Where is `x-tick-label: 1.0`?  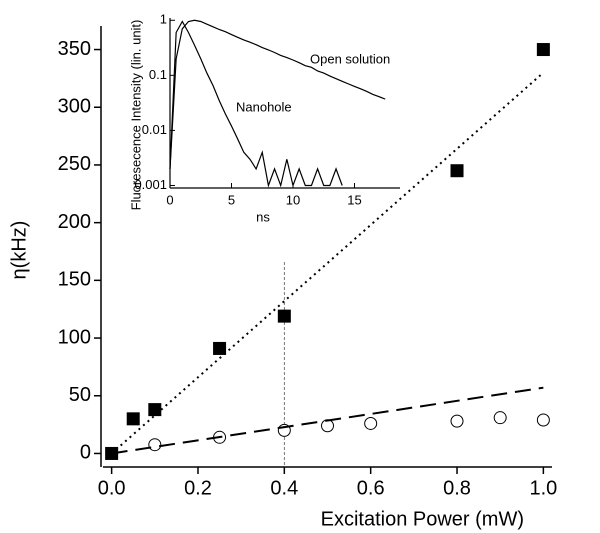
x-tick-label: 1.0 is located at coordinates (543, 488).